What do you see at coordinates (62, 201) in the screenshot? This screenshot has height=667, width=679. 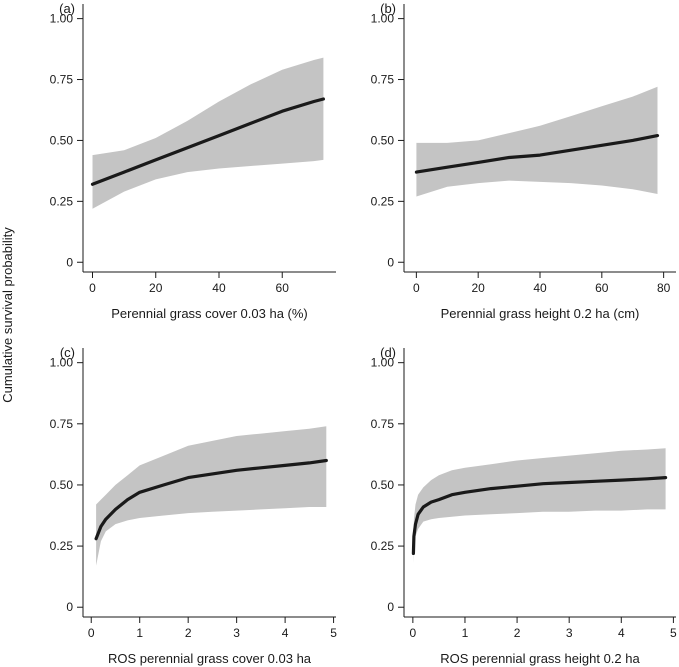 I see `y-tick-label-a: 0.25` at bounding box center [62, 201].